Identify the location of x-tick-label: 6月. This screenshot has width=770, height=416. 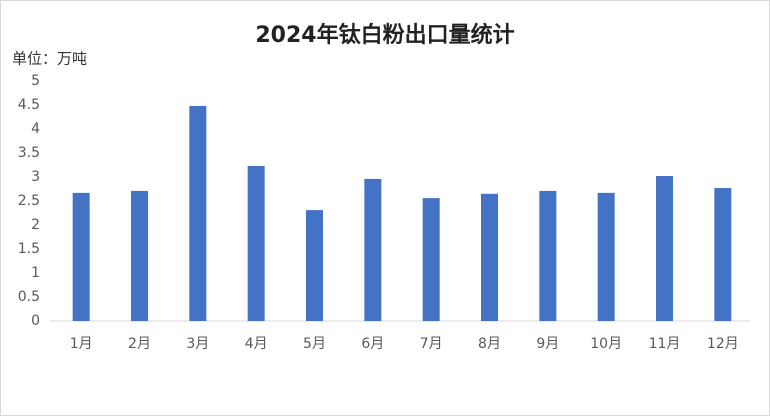
(372, 344).